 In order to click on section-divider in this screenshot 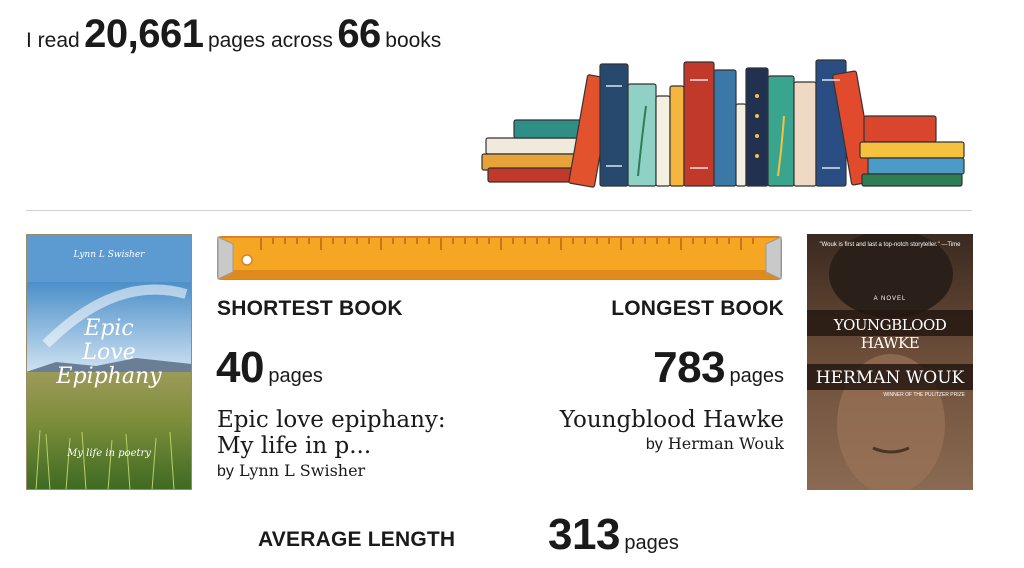, I will do `click(499, 210)`.